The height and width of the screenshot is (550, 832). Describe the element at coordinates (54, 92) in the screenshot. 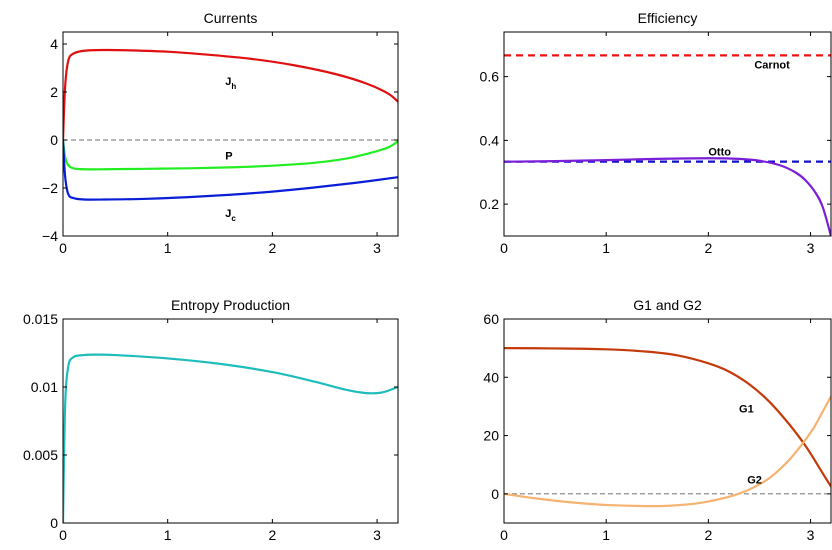

I see `y-tick-label: 2` at that location.